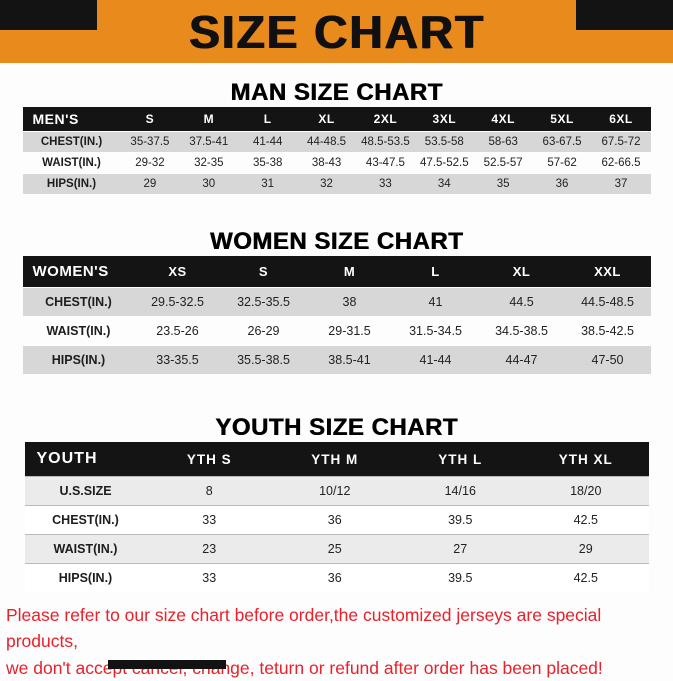 This screenshot has height=681, width=673. I want to click on value-cell: 44.5-48.5, so click(607, 302).